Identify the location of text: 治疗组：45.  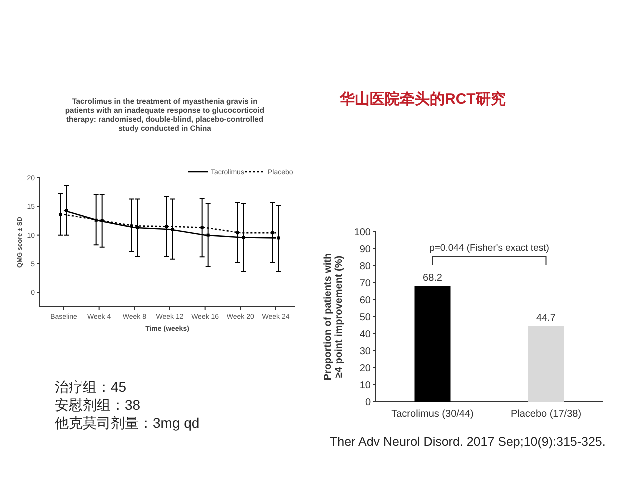
(91, 387).